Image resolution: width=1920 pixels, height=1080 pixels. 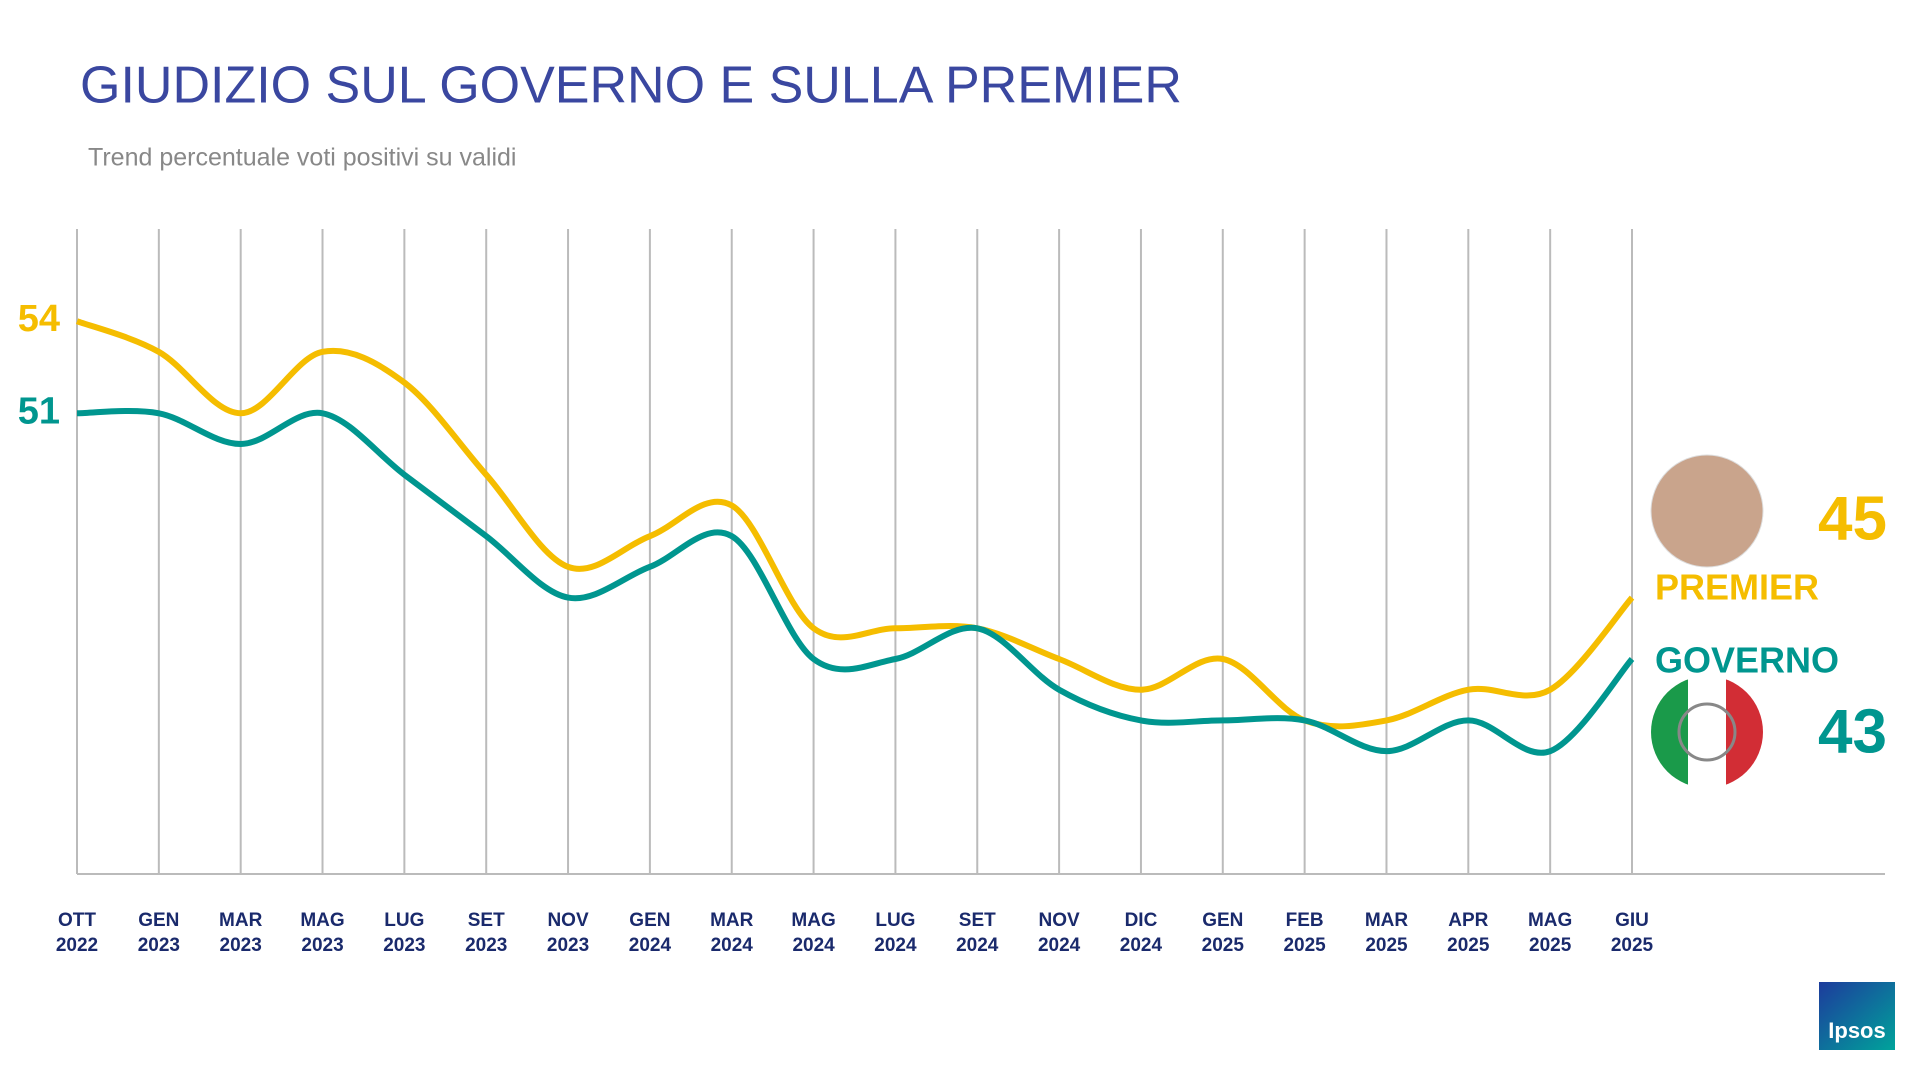 What do you see at coordinates (1141, 933) in the screenshot?
I see `x-tick-label: DIC 2024` at bounding box center [1141, 933].